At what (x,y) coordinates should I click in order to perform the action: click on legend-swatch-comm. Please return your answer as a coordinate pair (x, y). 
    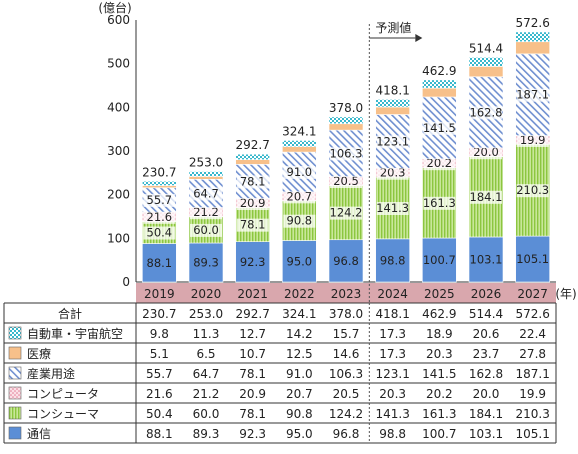
    Looking at the image, I should click on (15, 433).